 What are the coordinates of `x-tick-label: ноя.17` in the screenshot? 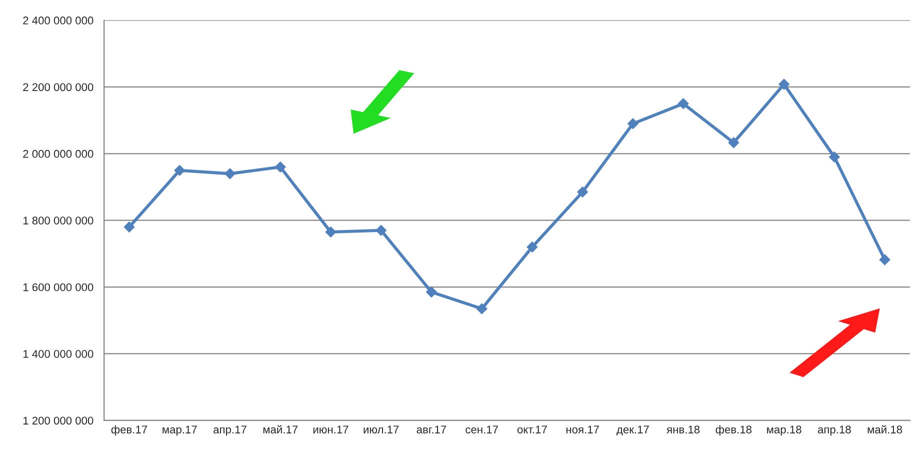 It's located at (582, 430).